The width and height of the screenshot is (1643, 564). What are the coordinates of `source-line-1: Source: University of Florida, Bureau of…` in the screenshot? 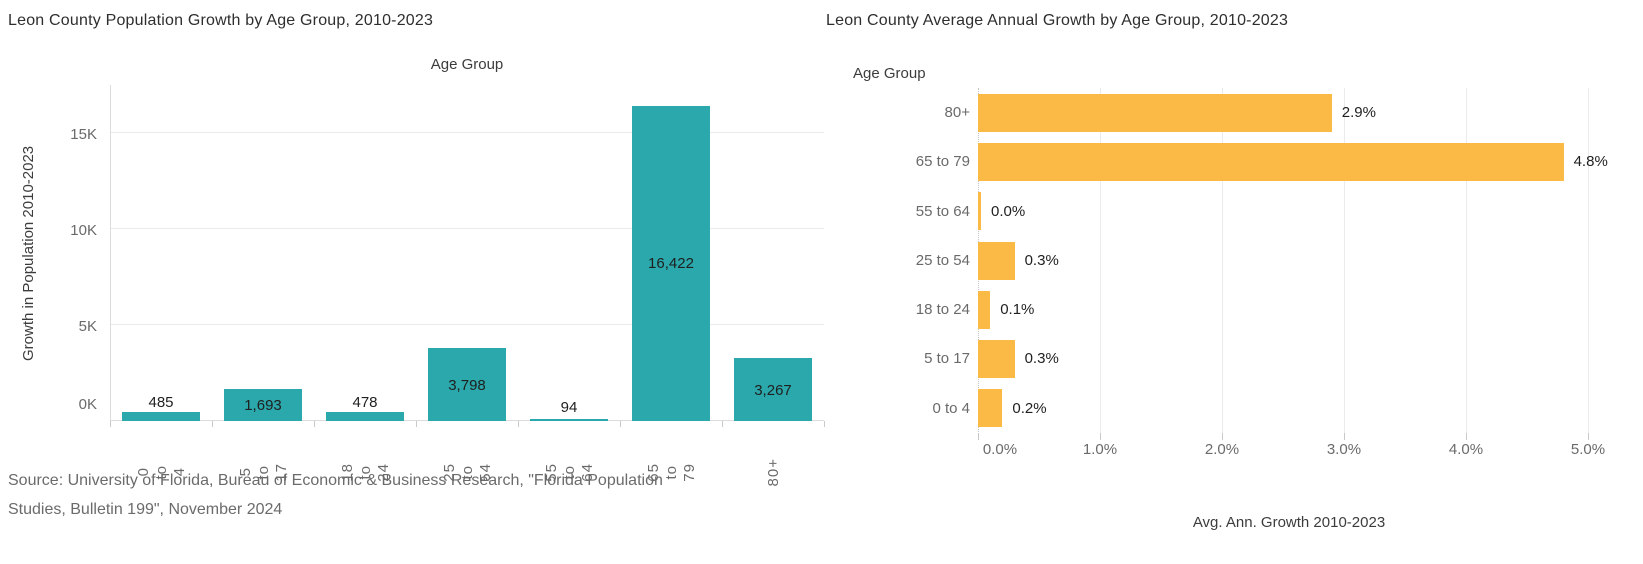 It's located at (335, 480).